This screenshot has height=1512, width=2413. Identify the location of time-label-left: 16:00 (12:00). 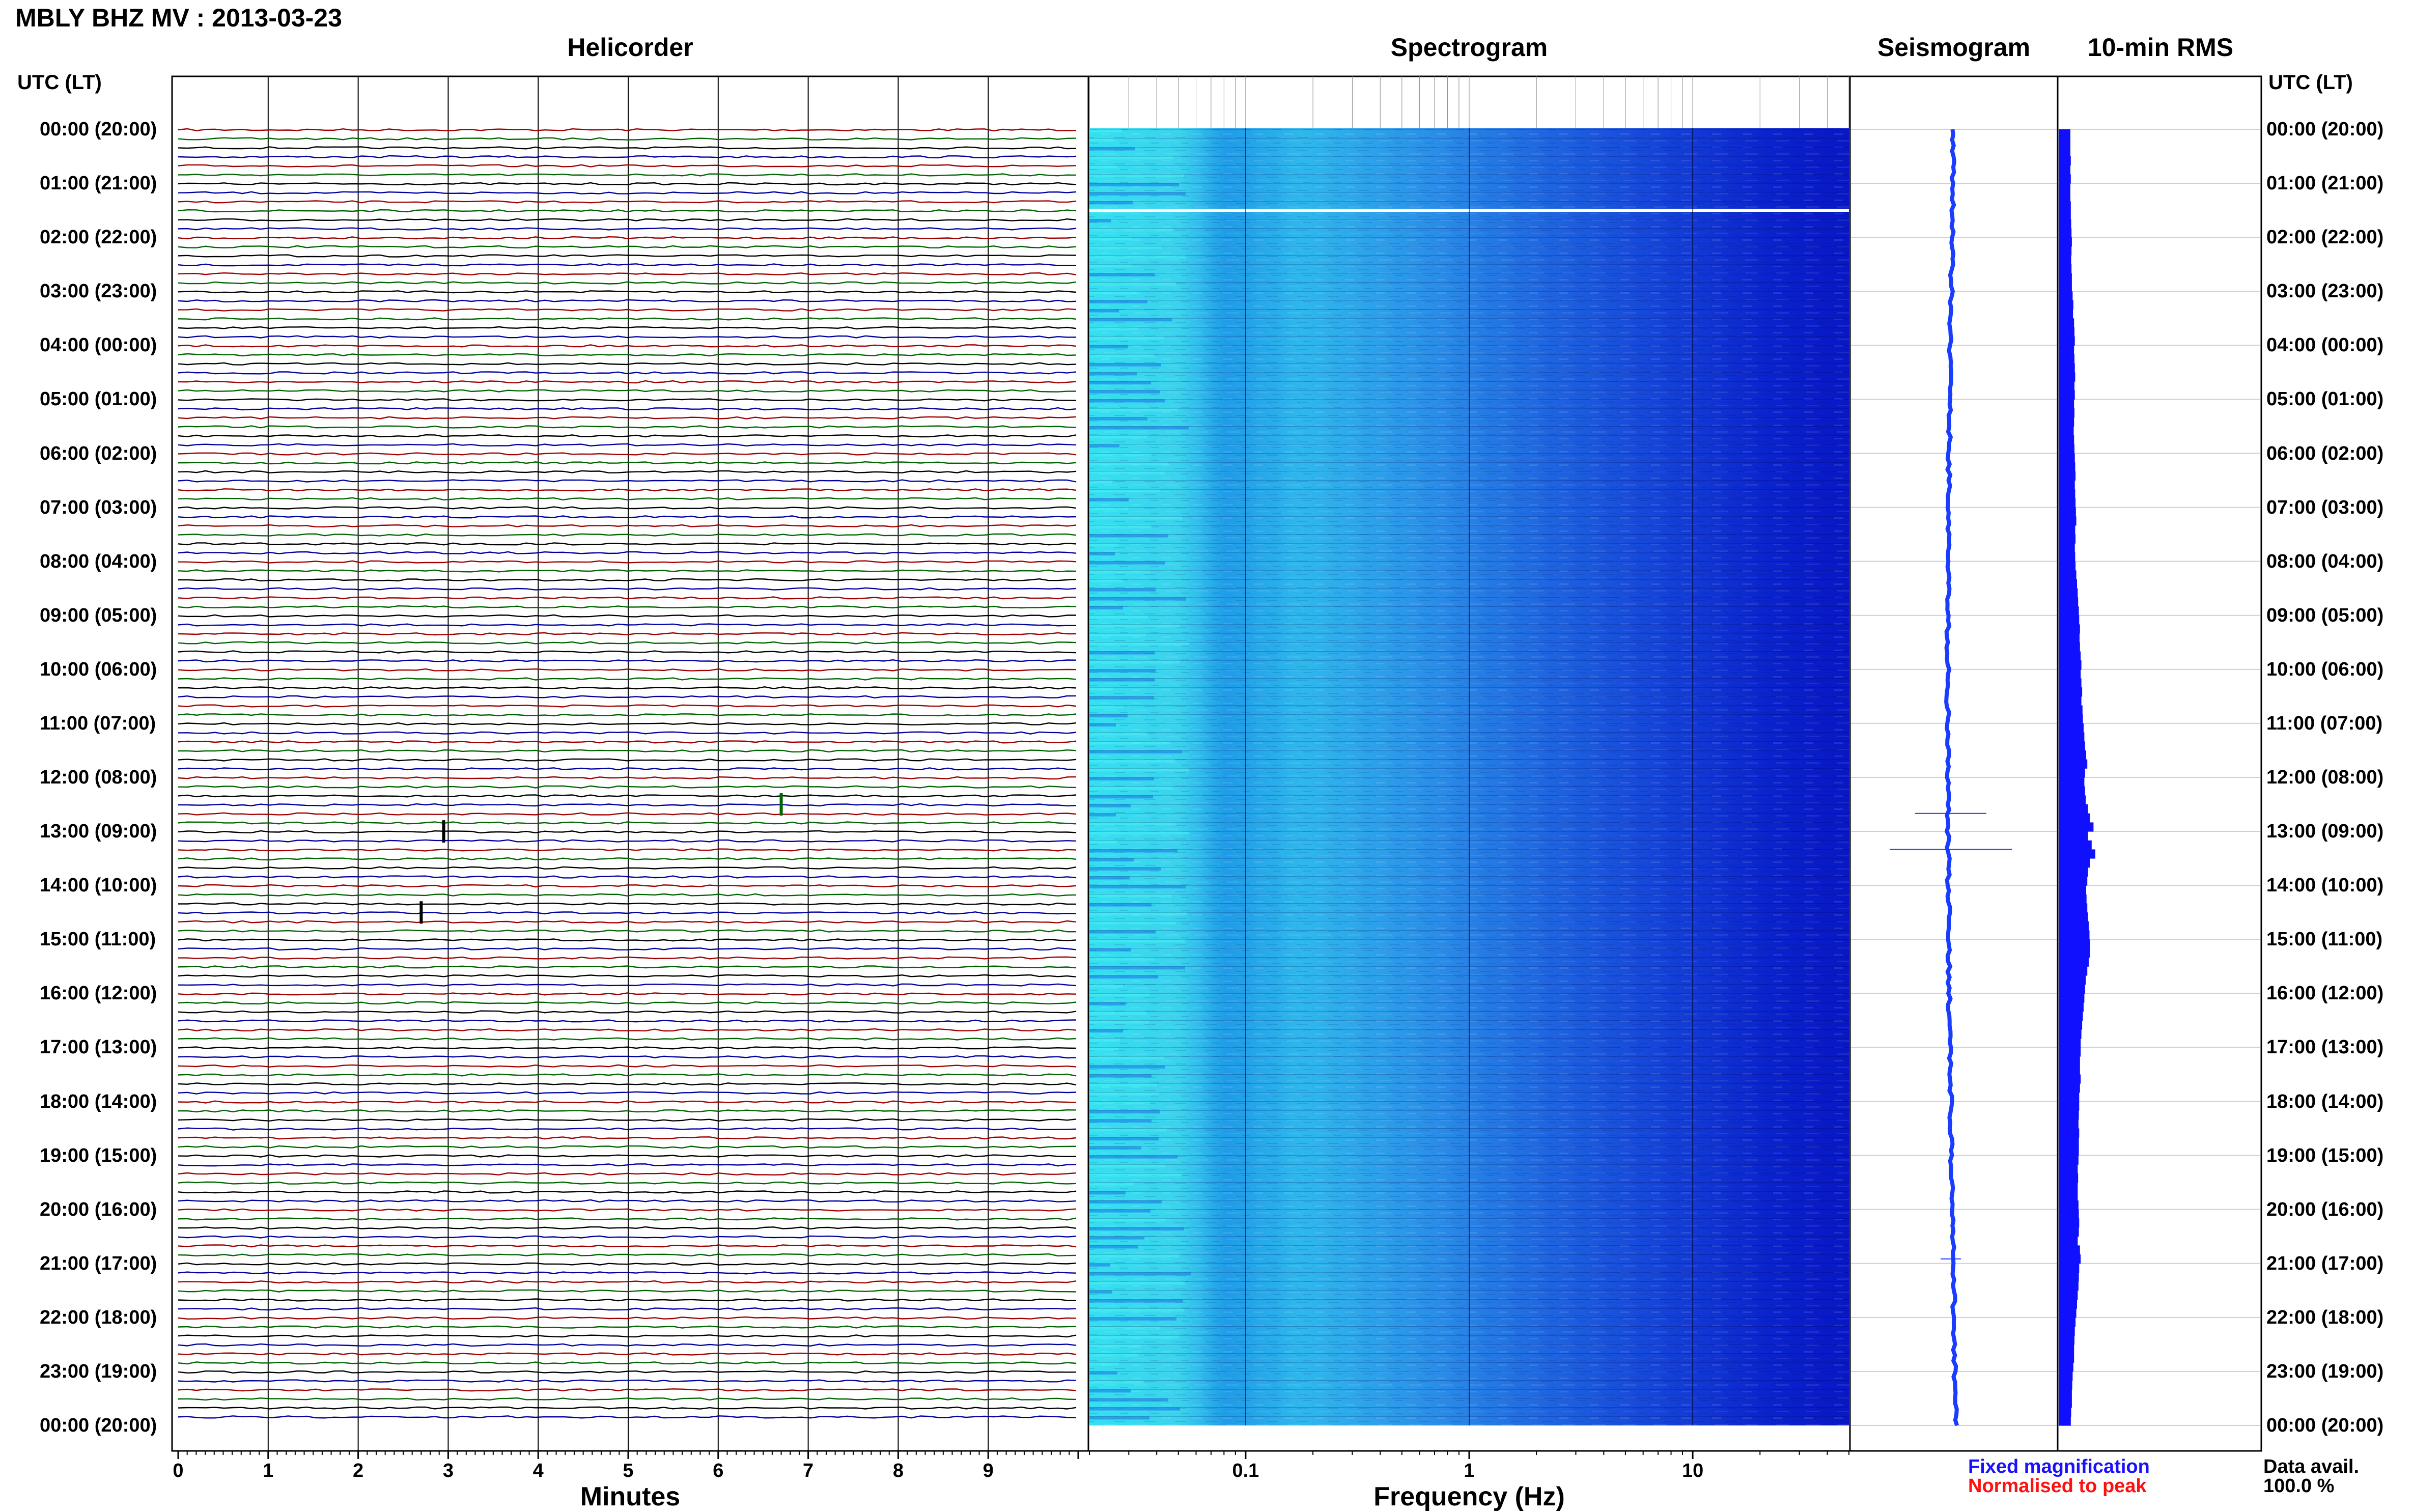
(98, 993).